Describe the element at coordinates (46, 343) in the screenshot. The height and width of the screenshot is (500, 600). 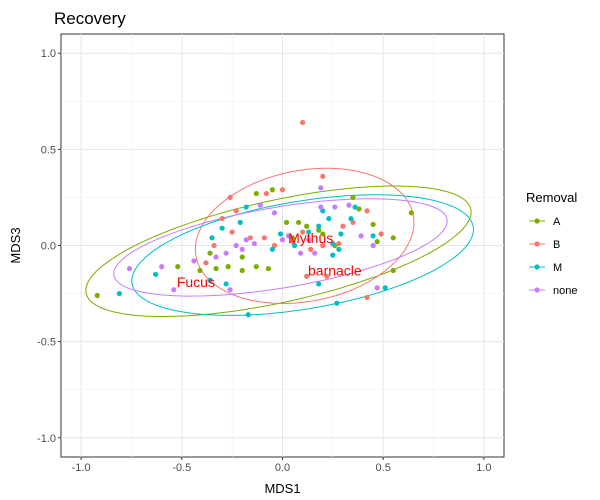
I see `y-tick-label: -0.5` at that location.